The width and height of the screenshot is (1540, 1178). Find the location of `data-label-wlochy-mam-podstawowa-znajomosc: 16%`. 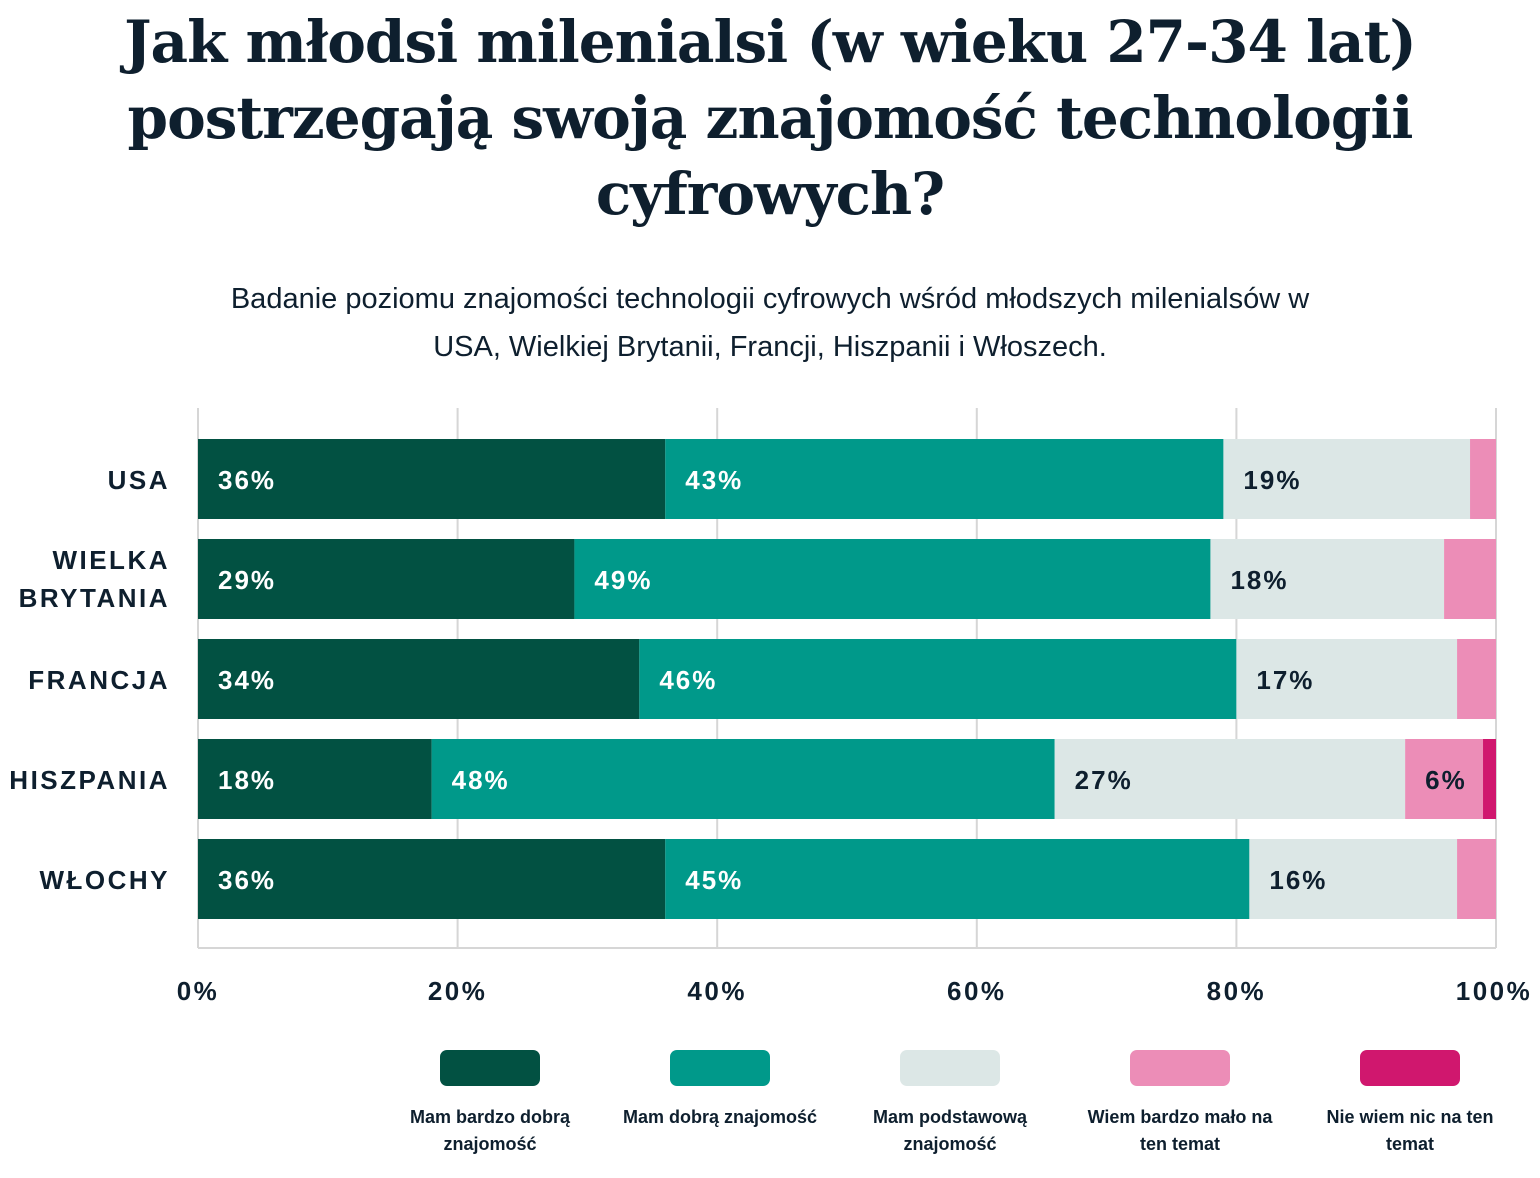

data-label-wlochy-mam-podstawowa-znajomosc: 16% is located at coordinates (1298, 880).